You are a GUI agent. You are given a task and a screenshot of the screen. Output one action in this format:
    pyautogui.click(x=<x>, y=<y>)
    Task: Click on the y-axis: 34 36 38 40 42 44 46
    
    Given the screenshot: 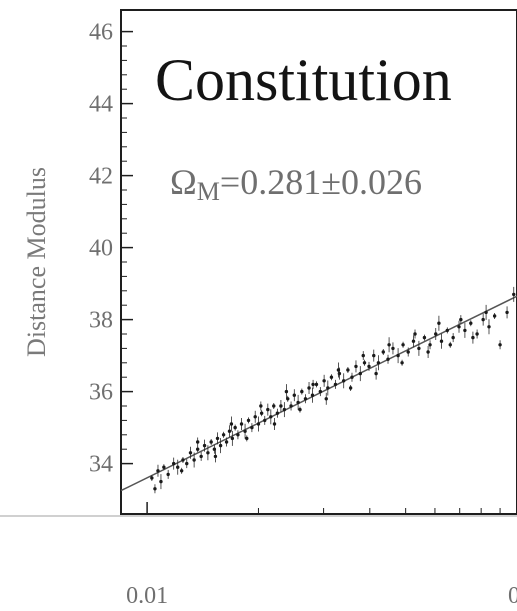 What is the action you would take?
    pyautogui.click(x=111, y=249)
    